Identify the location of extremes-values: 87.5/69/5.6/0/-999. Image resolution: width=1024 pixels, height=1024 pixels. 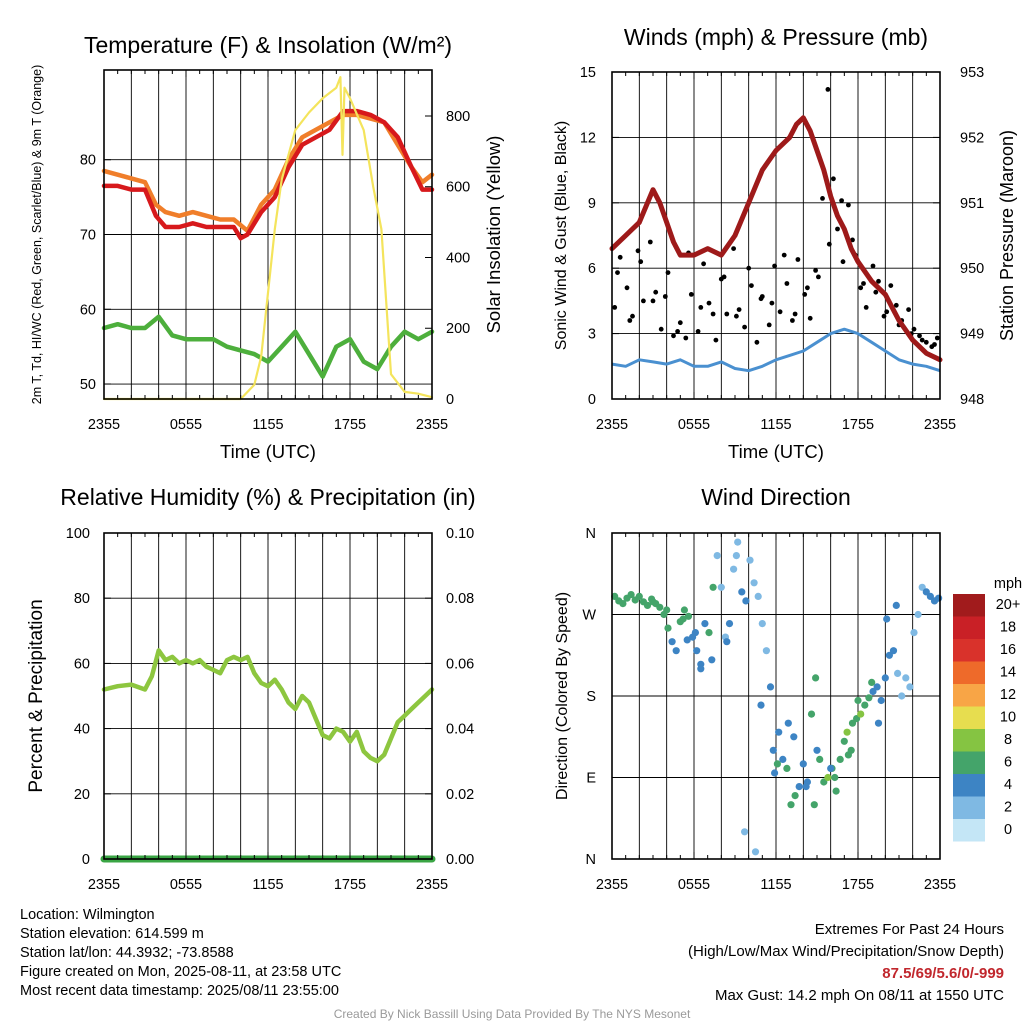
(943, 973).